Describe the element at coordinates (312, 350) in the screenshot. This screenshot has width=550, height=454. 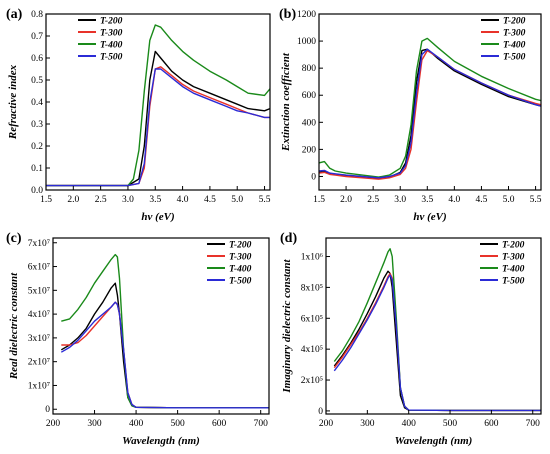
I see `y-tick-label: 4x10⁵` at that location.